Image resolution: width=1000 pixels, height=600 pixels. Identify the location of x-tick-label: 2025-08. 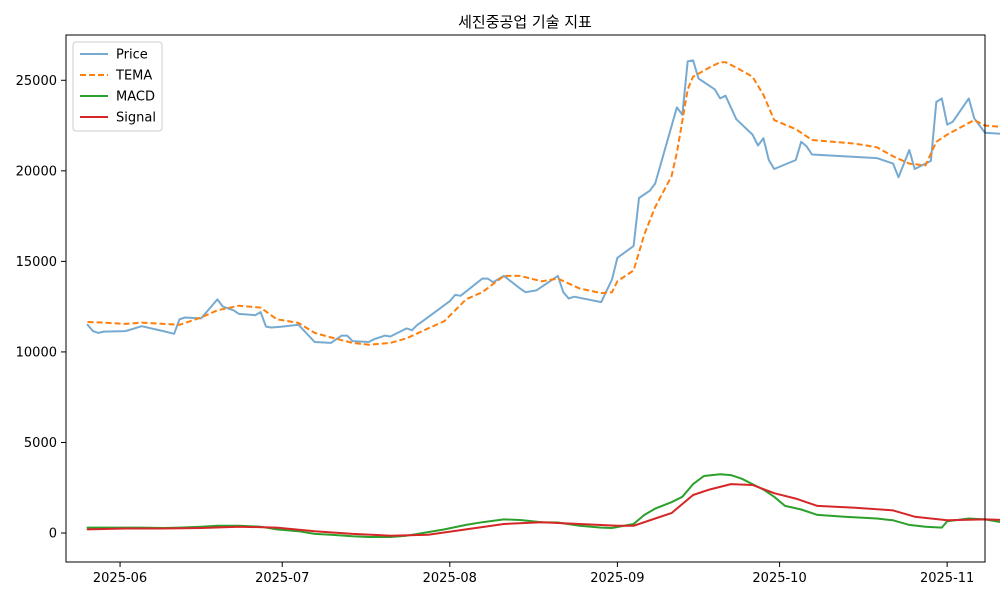
(450, 578).